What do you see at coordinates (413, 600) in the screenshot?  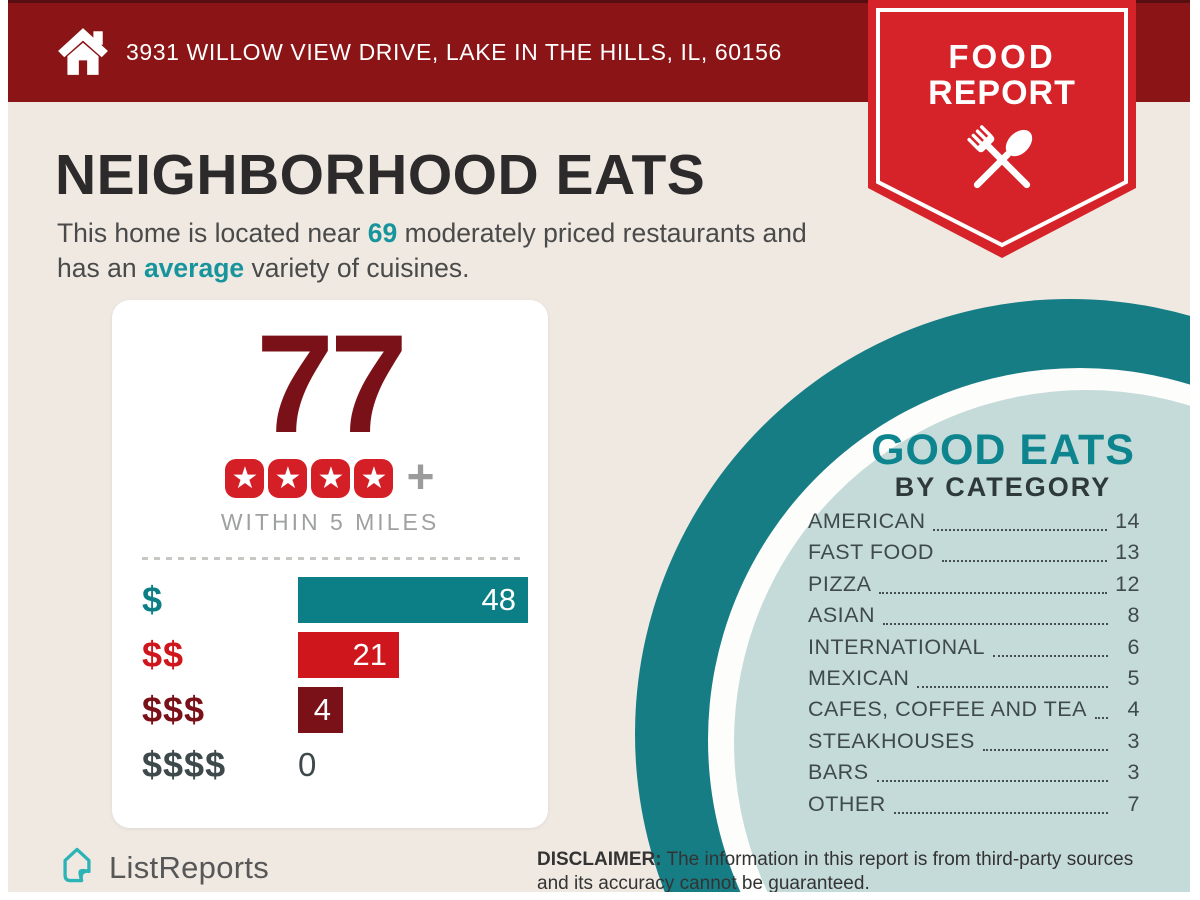 I see `price-bar: 48` at bounding box center [413, 600].